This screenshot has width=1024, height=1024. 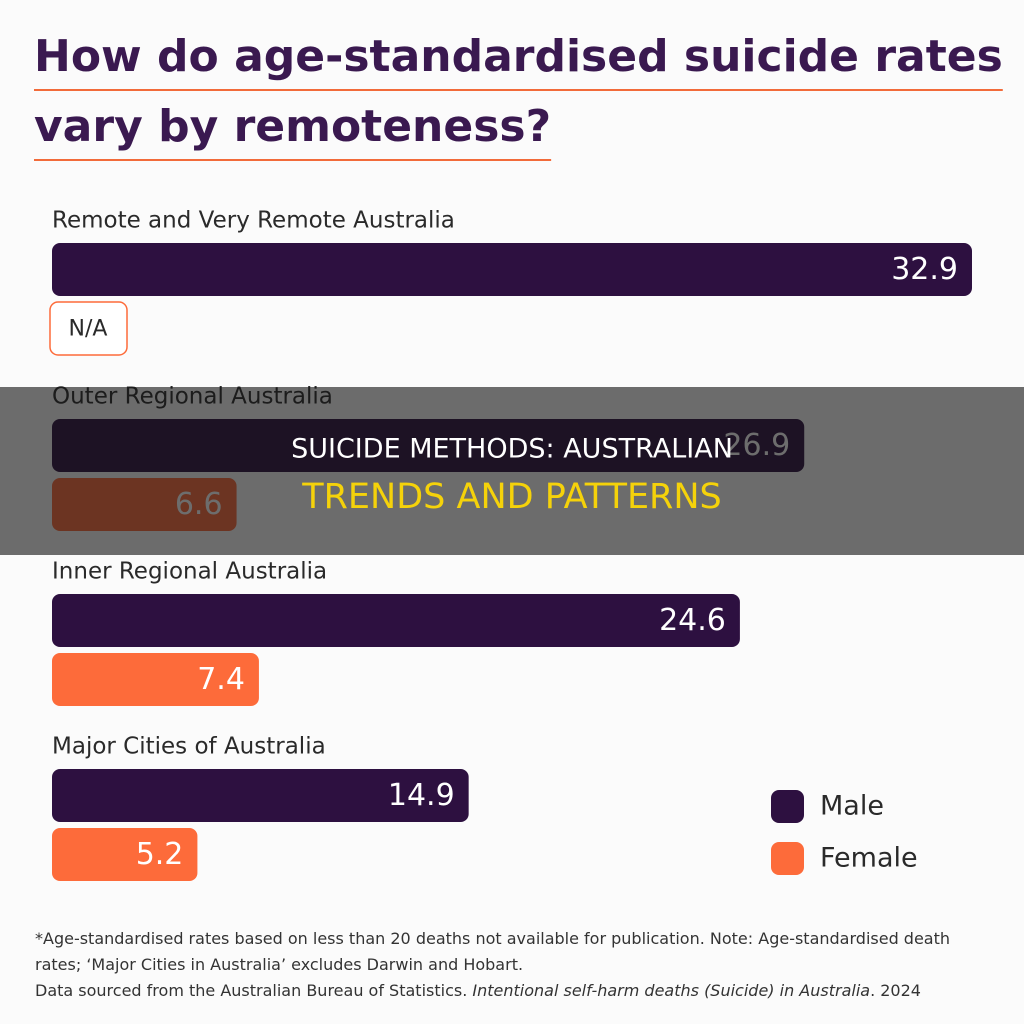 I want to click on legend-label: Female, so click(x=869, y=858).